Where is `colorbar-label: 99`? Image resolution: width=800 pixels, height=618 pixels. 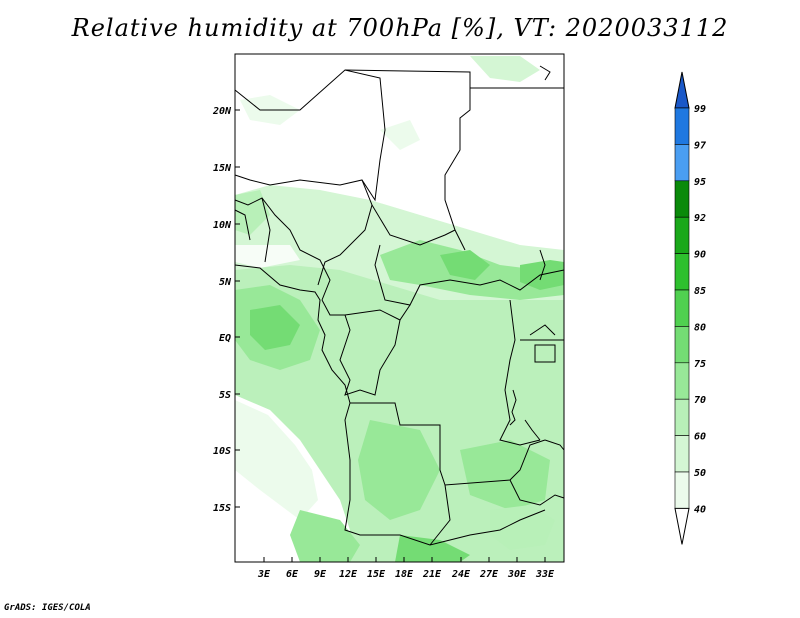 colorbar-label: 99 is located at coordinates (700, 109).